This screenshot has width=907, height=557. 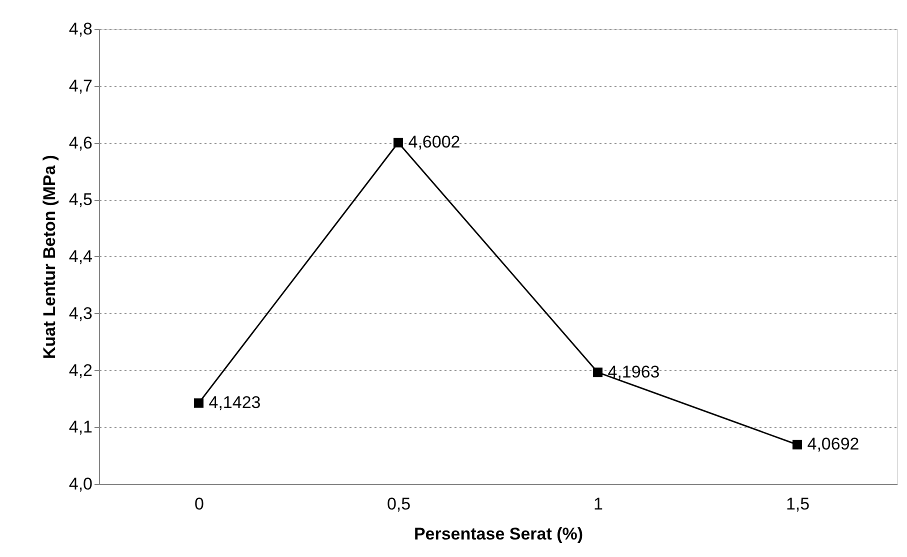 I want to click on data-label: 4,1423, so click(x=234, y=402).